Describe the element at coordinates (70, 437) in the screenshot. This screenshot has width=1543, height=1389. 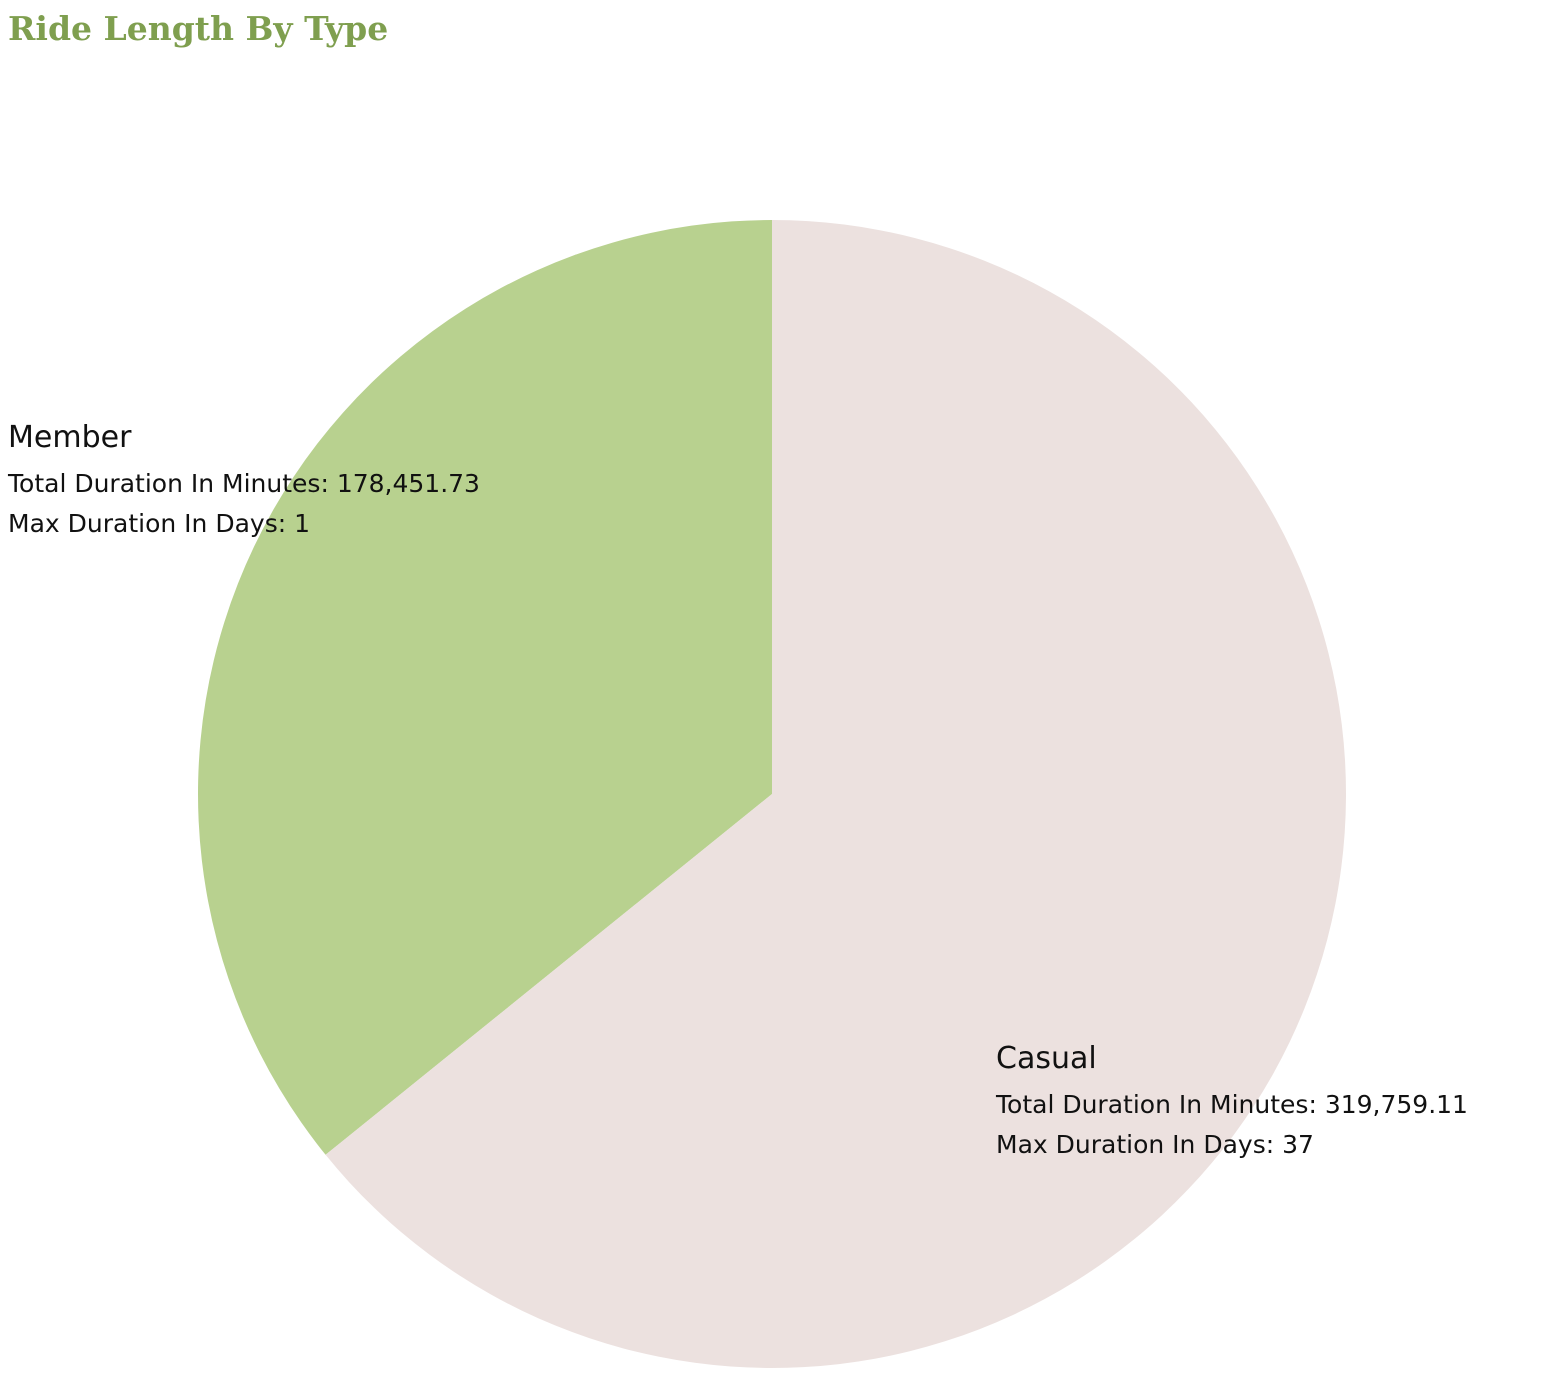
I see `slice-name-member: Member` at that location.